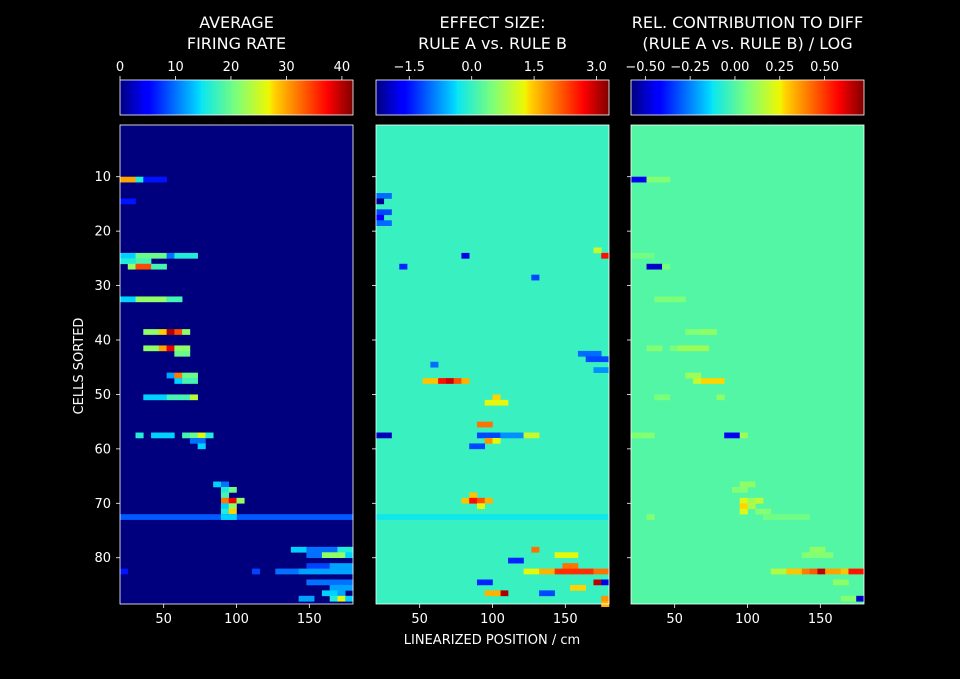 The height and width of the screenshot is (679, 960). Describe the element at coordinates (102, 286) in the screenshot. I see `y-tick-label: 30` at that location.